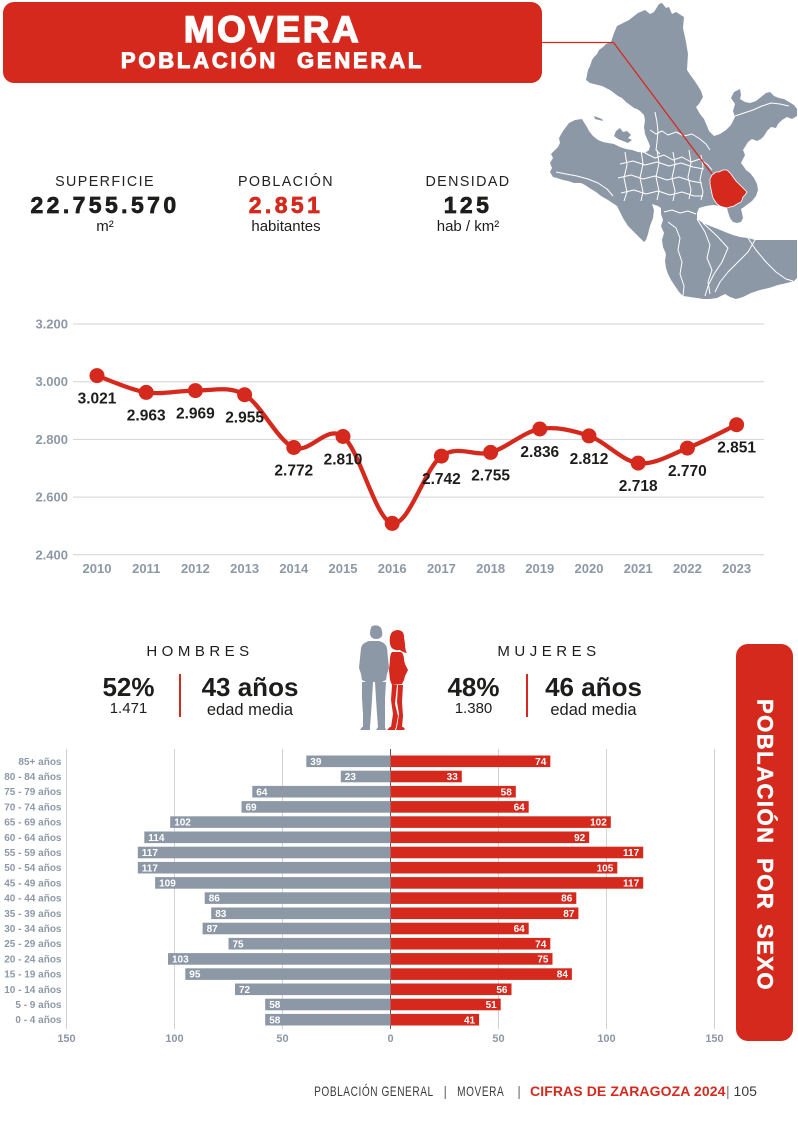 The image size is (798, 1123). Describe the element at coordinates (33, 975) in the screenshot. I see `svg-text: 15 - 19 años` at that location.